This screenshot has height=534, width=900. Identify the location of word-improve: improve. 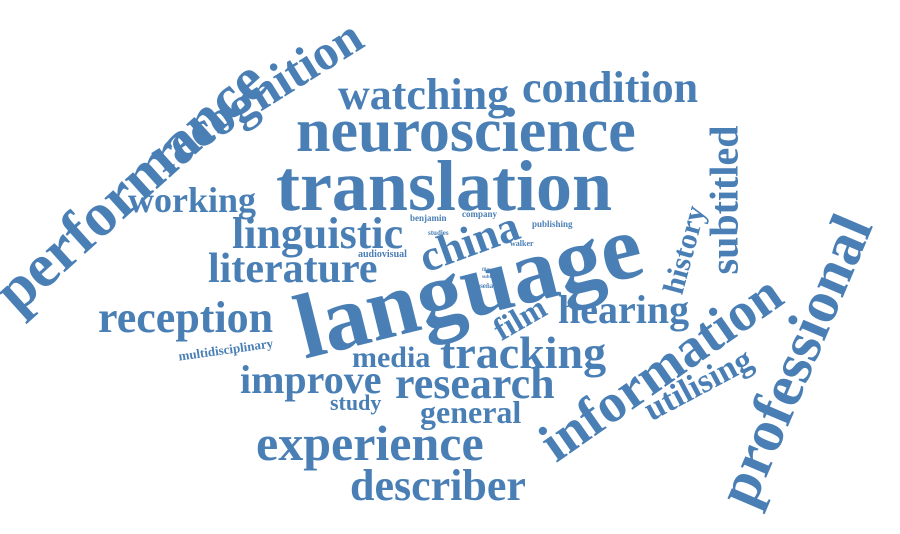
(311, 379).